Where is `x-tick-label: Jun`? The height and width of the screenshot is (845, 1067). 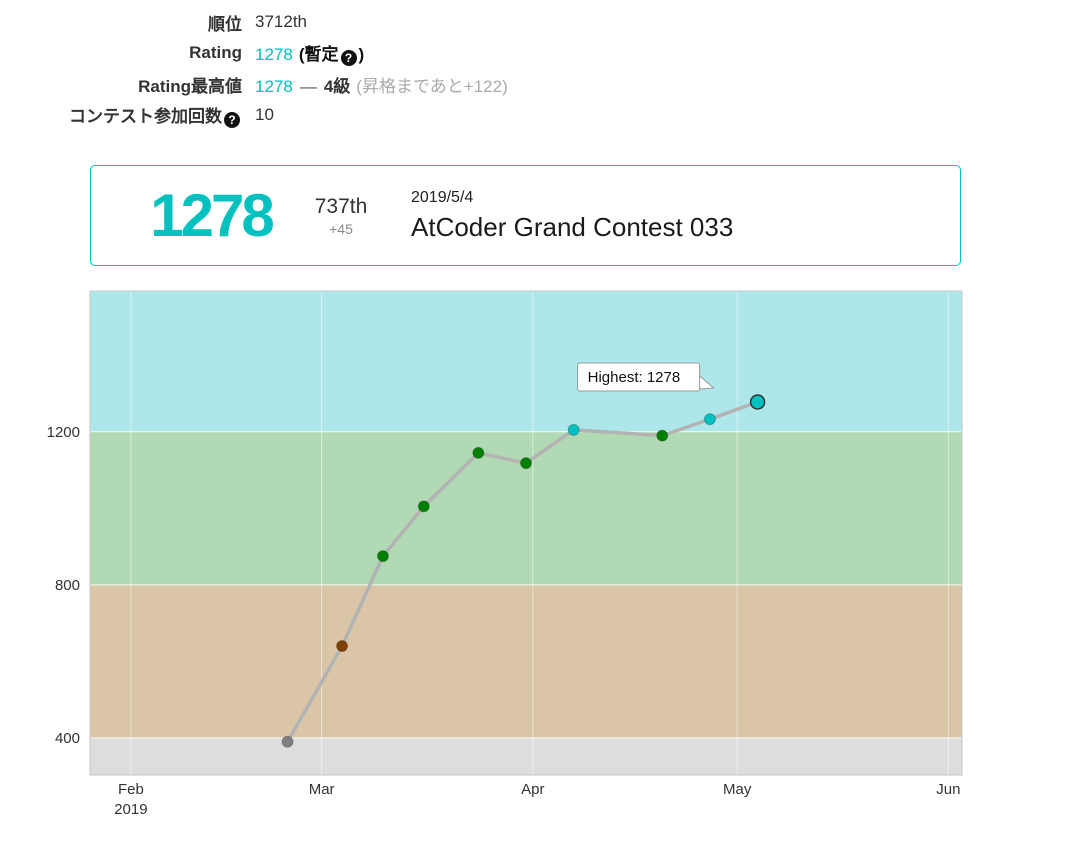
x-tick-label: Jun is located at coordinates (948, 789).